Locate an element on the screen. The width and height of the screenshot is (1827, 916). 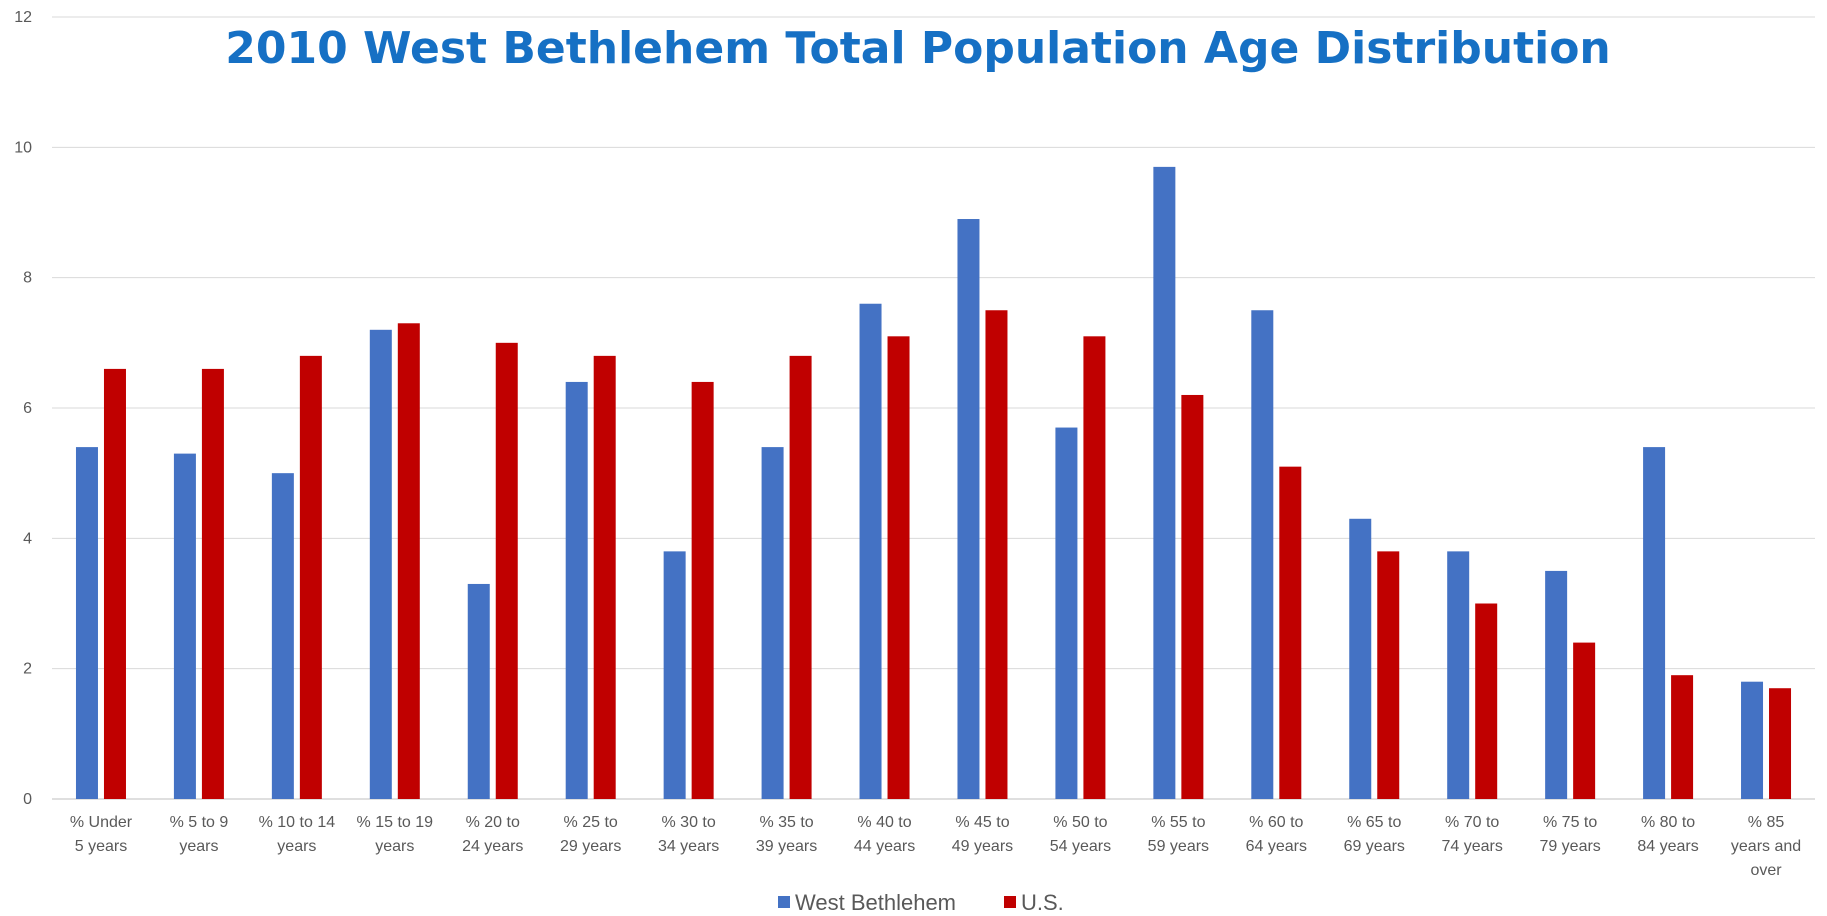
x-tick-label: % 5 to 9 is located at coordinates (199, 822).